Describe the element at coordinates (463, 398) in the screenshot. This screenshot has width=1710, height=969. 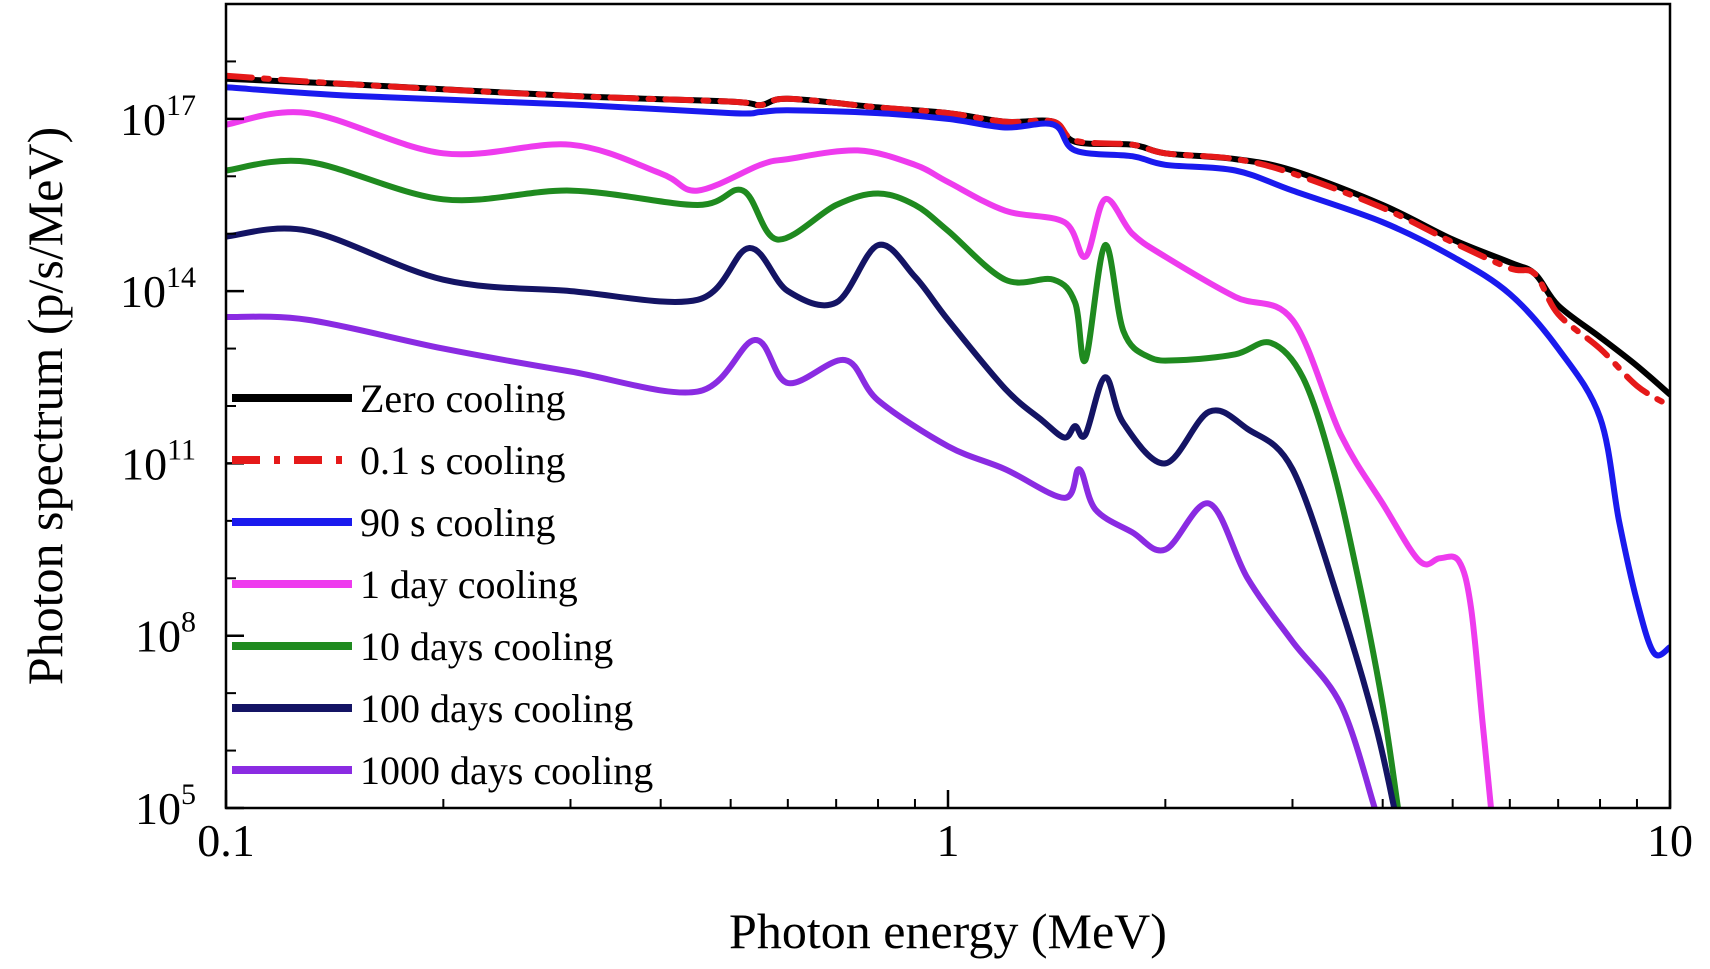
I see `legend-label: Zero cooling` at that location.